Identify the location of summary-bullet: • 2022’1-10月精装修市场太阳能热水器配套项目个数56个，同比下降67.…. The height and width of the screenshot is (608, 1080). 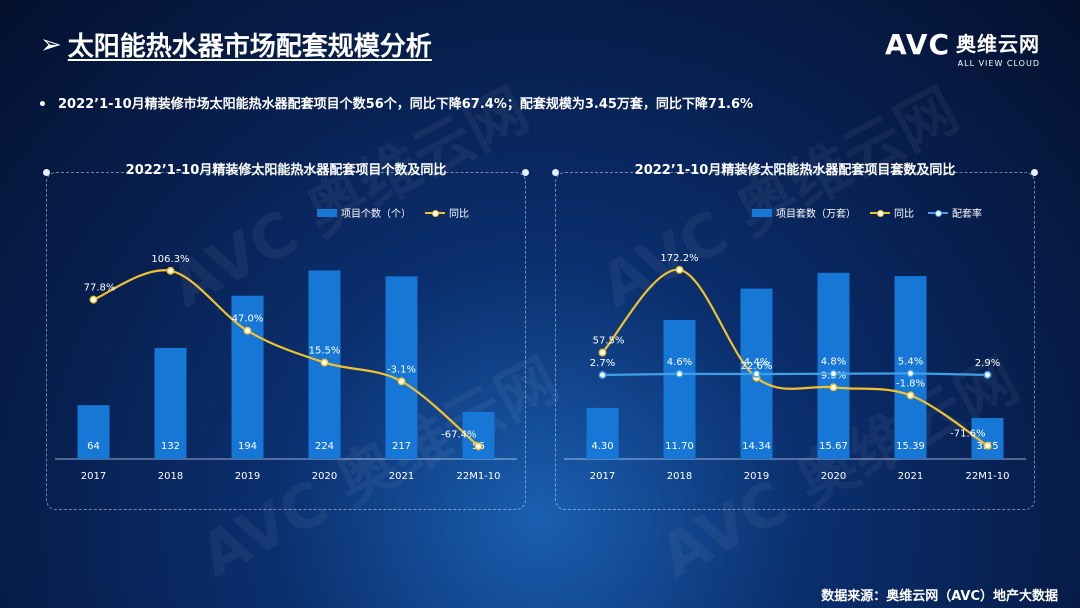
(478, 105).